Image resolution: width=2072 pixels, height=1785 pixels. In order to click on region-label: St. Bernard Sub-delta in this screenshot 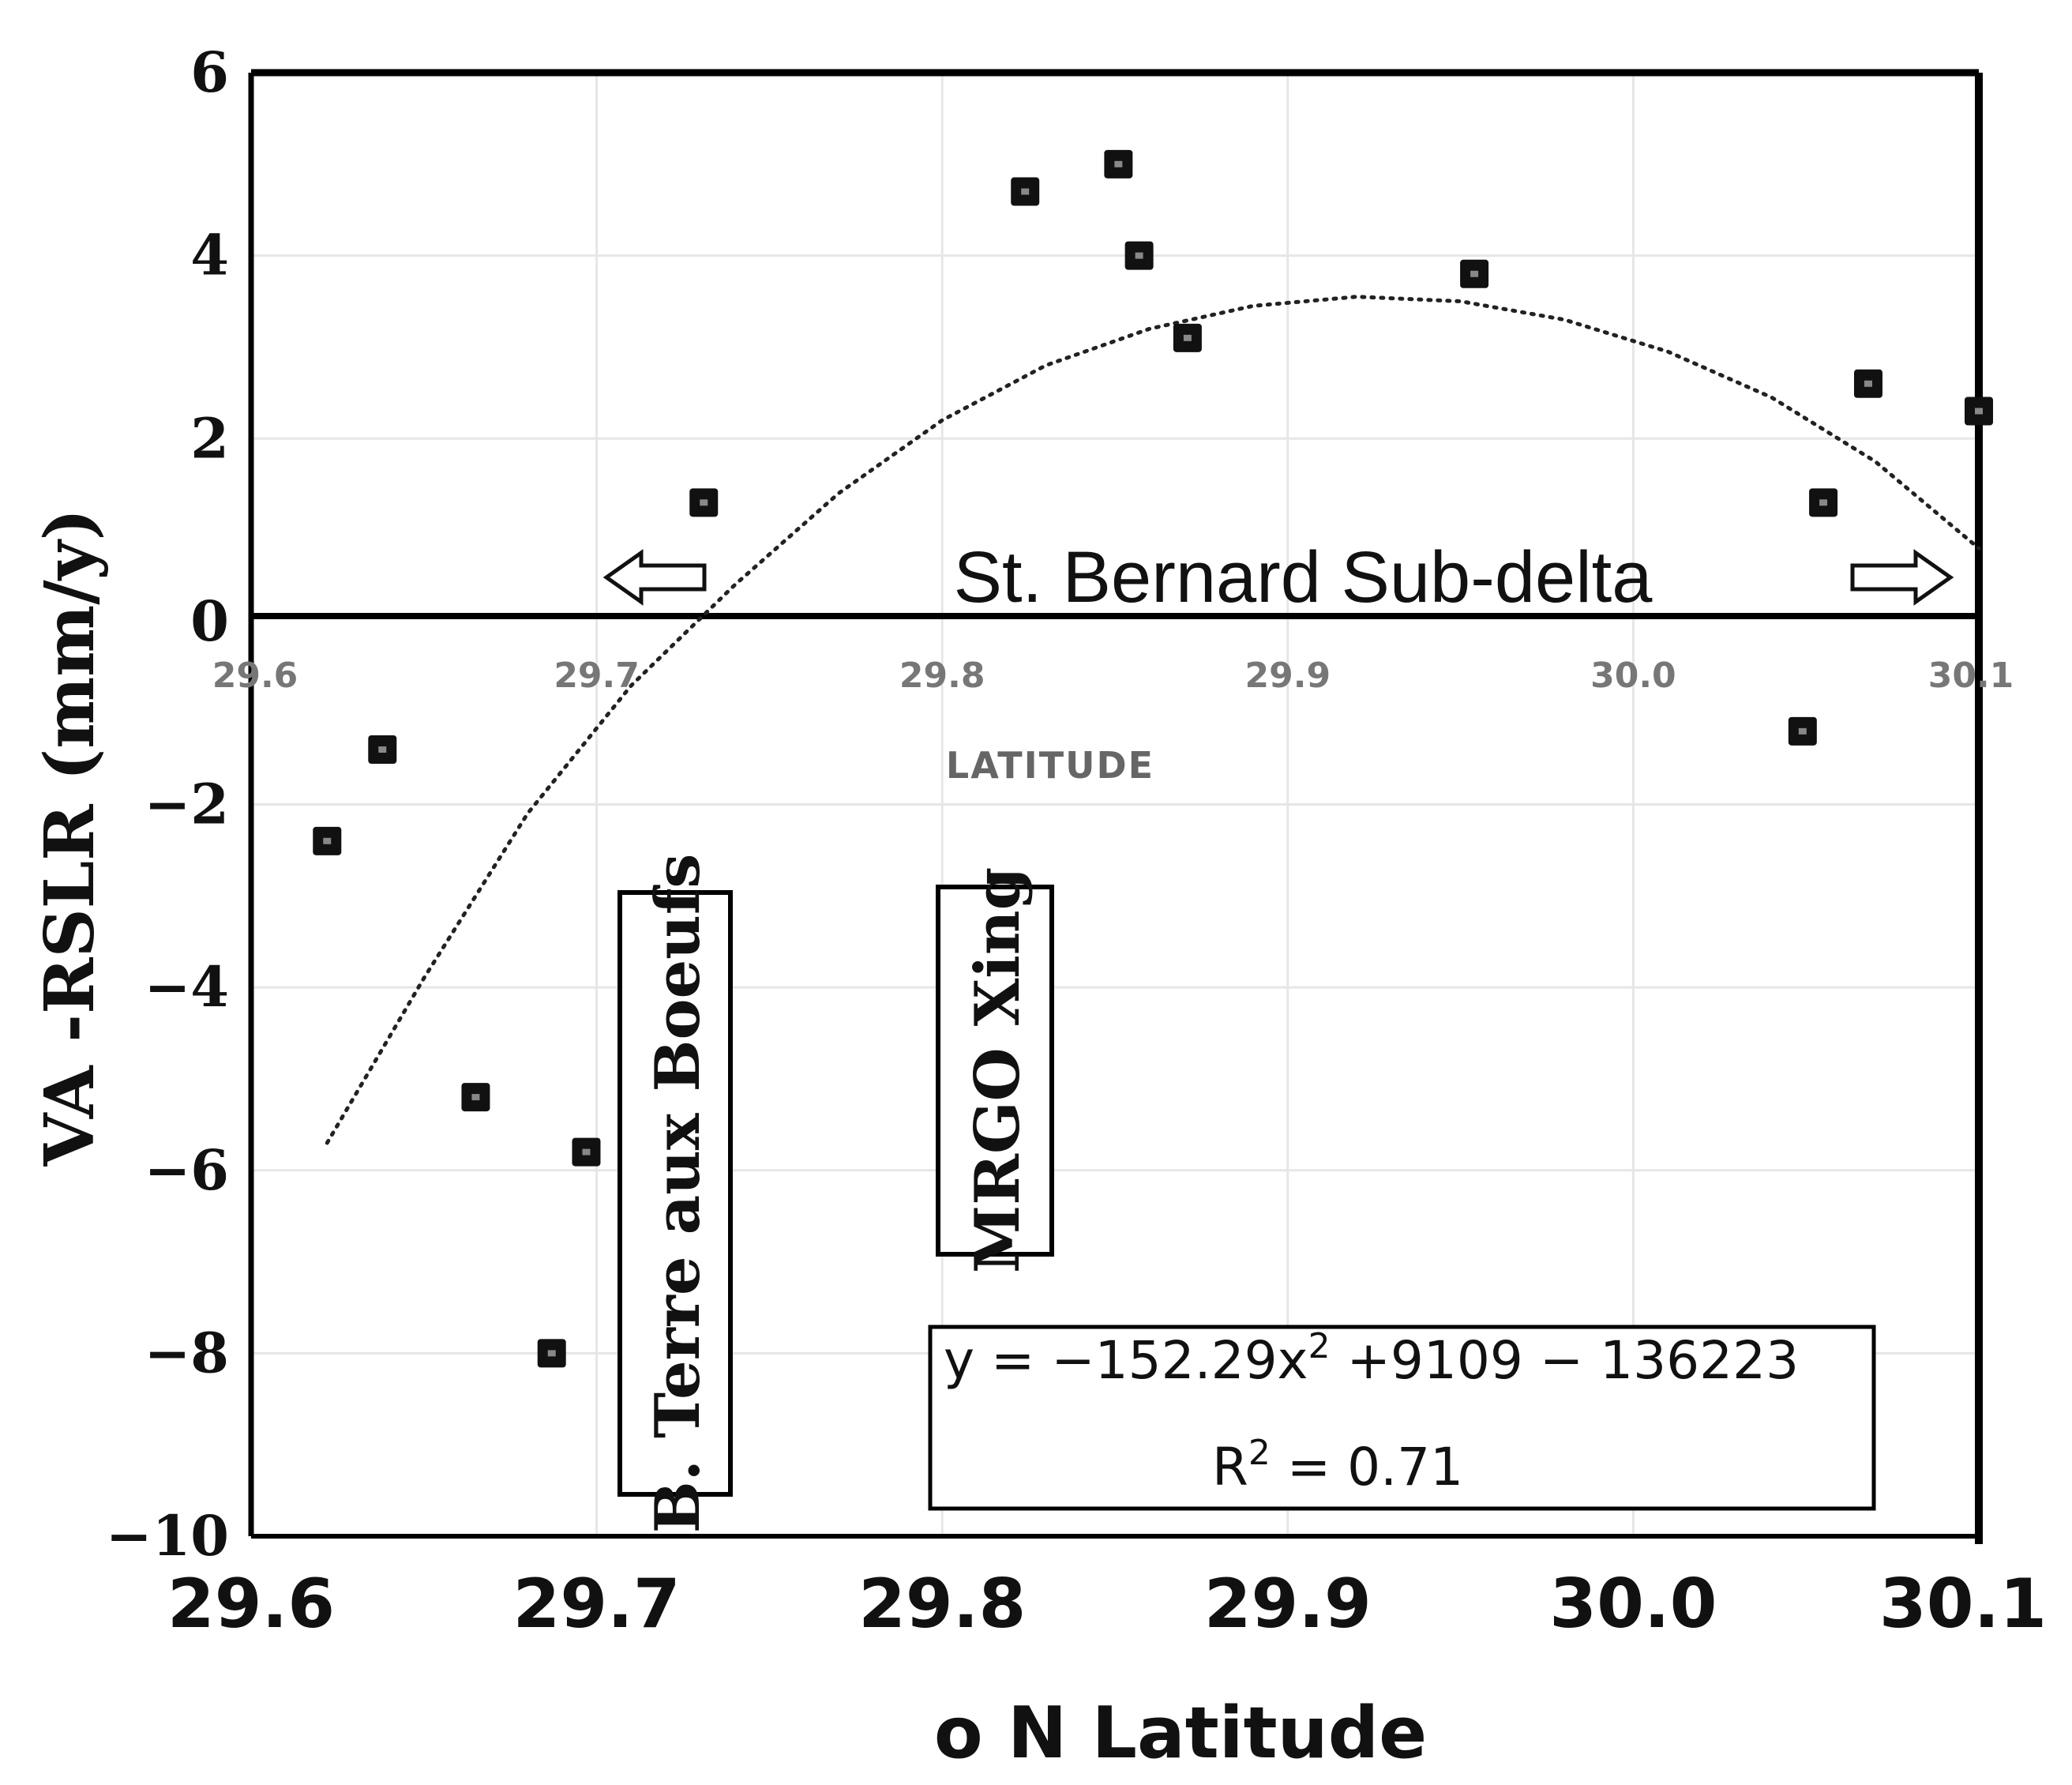, I will do `click(1303, 577)`.